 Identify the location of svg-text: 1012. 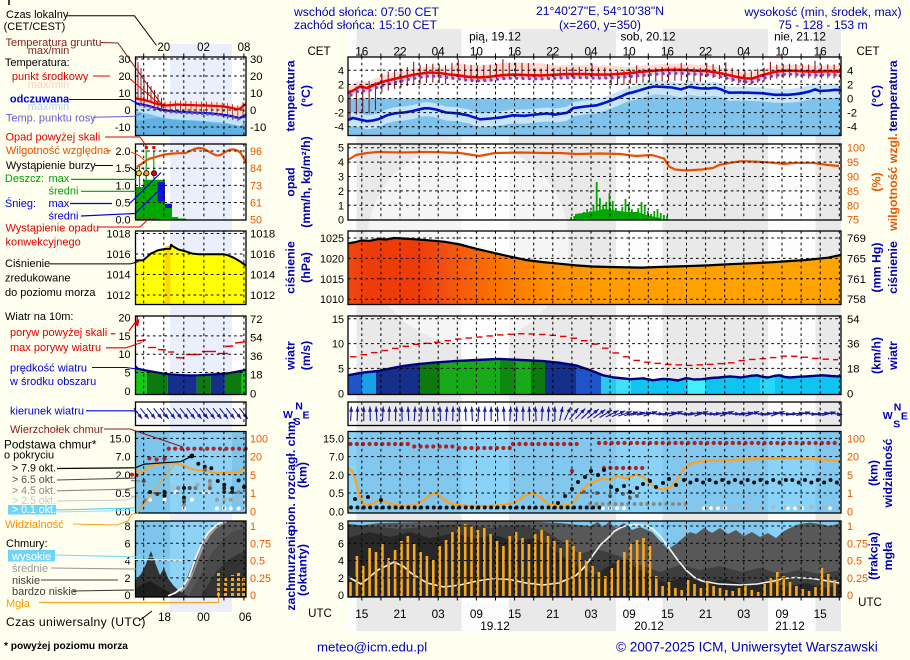
(262, 296).